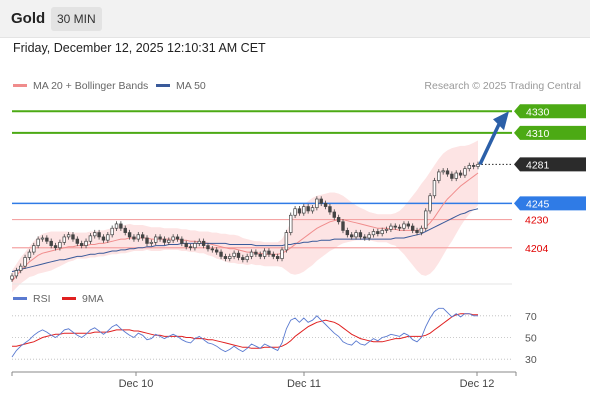  I want to click on rsi-label: RSI, so click(42, 299).